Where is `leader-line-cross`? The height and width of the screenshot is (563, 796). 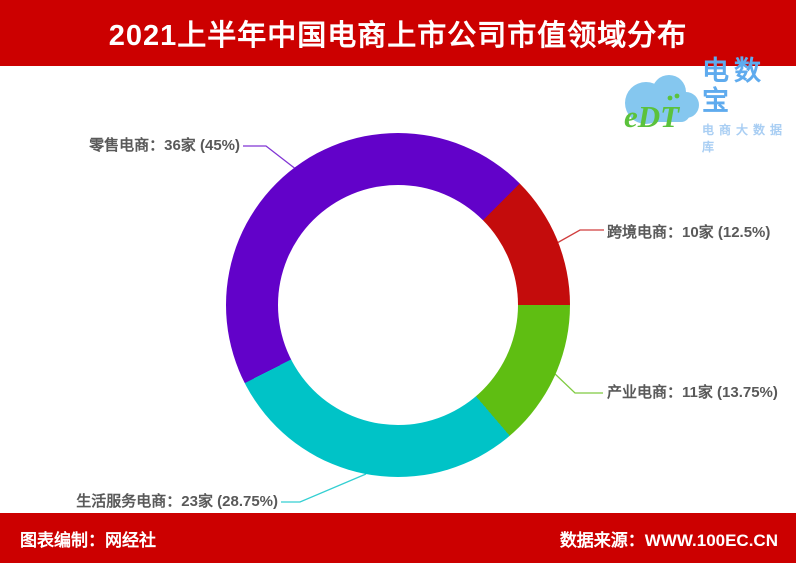 leader-line-cross is located at coordinates (580, 236).